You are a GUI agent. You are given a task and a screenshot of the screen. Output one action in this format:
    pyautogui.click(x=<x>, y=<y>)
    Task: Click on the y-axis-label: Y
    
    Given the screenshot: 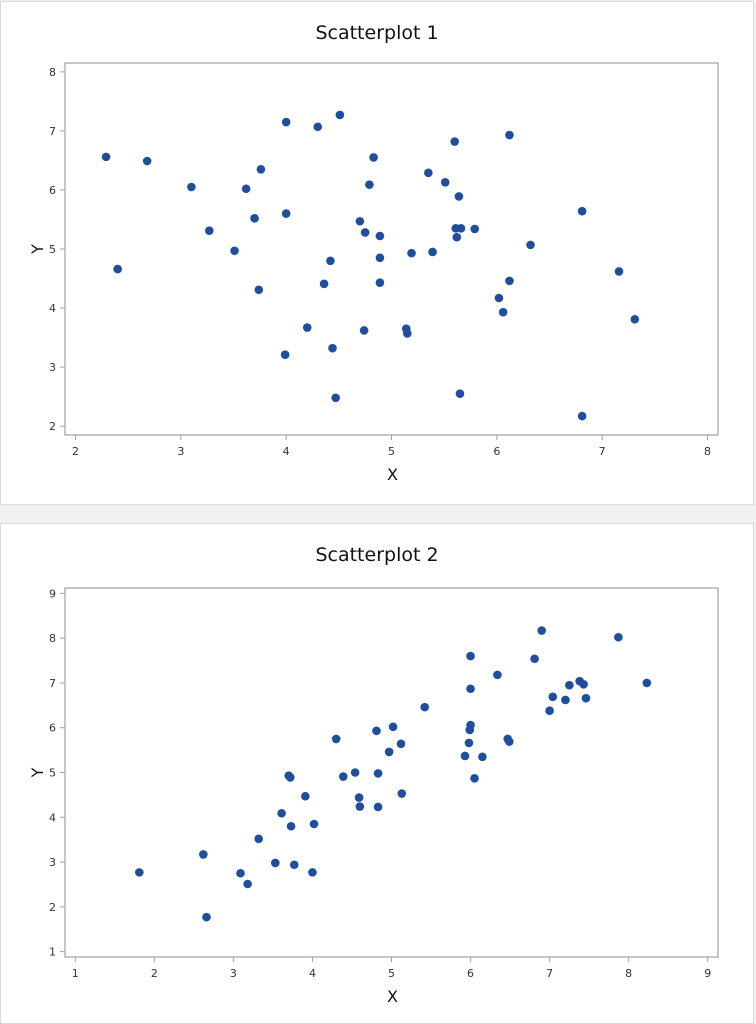 What is the action you would take?
    pyautogui.click(x=37, y=772)
    